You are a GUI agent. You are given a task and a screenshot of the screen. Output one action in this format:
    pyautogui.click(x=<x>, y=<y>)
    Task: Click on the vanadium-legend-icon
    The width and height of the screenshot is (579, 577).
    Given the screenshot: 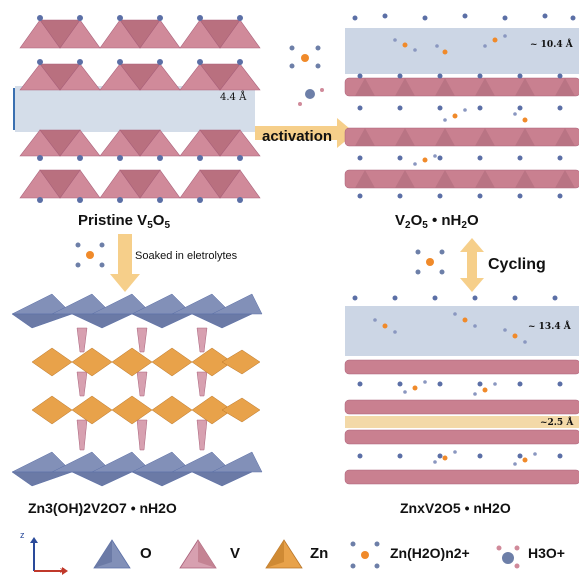 What is the action you would take?
    pyautogui.click(x=198, y=554)
    